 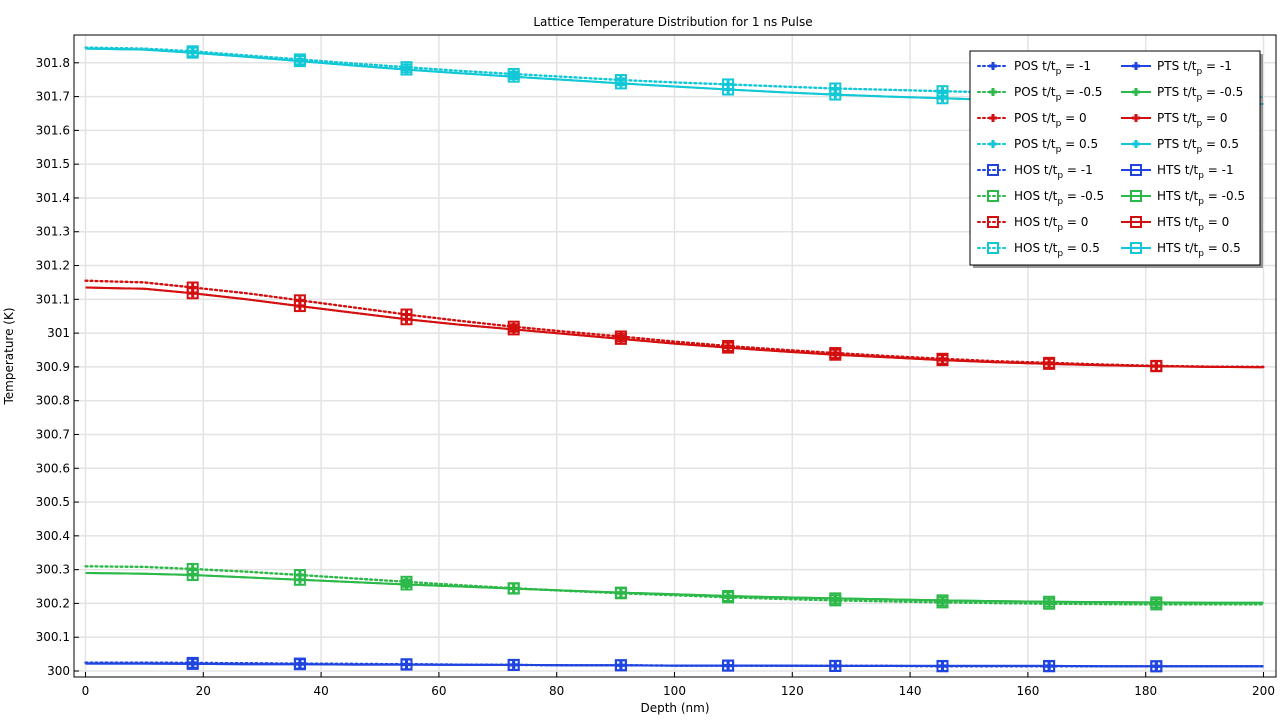 I want to click on legend-label: HOS t/tp = 0, so click(x=1051, y=224).